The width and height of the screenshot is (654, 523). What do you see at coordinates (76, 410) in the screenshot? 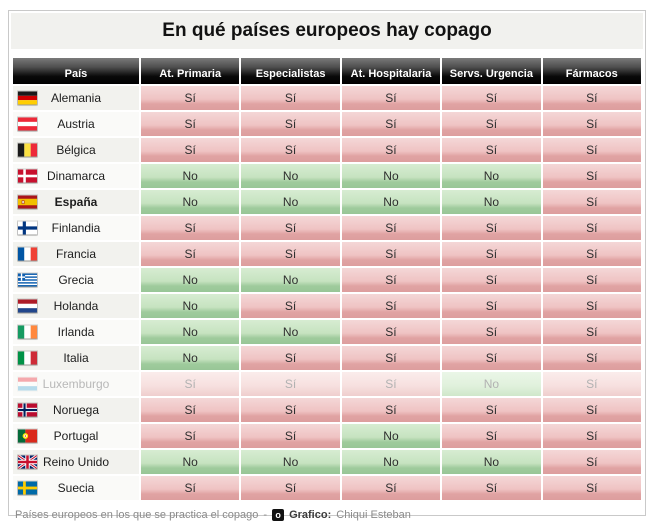
I see `country-cell: Noruega` at bounding box center [76, 410].